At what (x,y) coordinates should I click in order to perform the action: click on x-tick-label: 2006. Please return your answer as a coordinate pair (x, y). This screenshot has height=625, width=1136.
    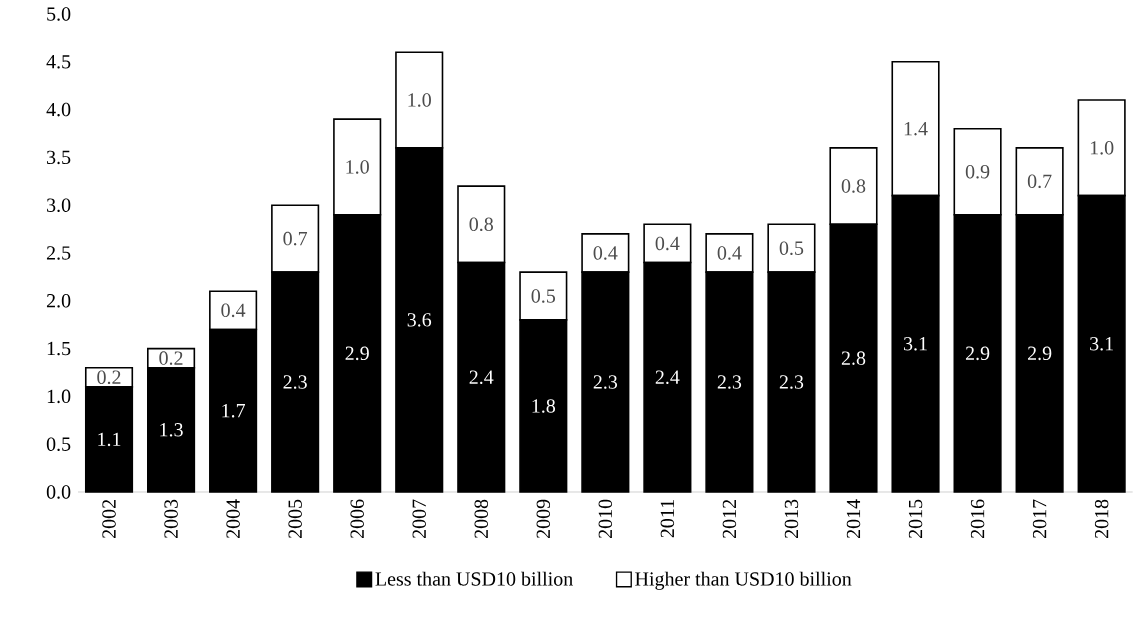
    Looking at the image, I should click on (357, 519).